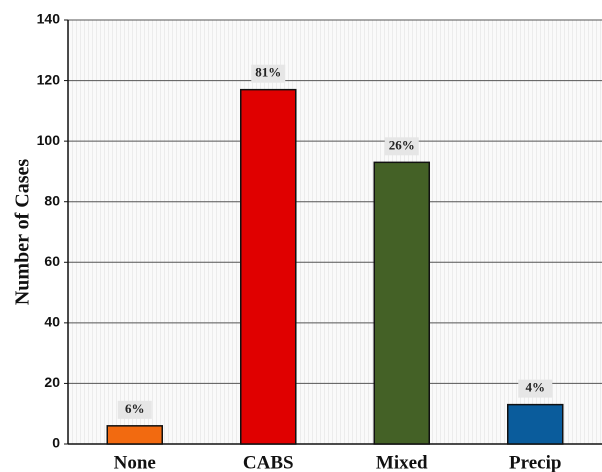  Describe the element at coordinates (268, 462) in the screenshot. I see `x-tick-label: CABS` at that location.